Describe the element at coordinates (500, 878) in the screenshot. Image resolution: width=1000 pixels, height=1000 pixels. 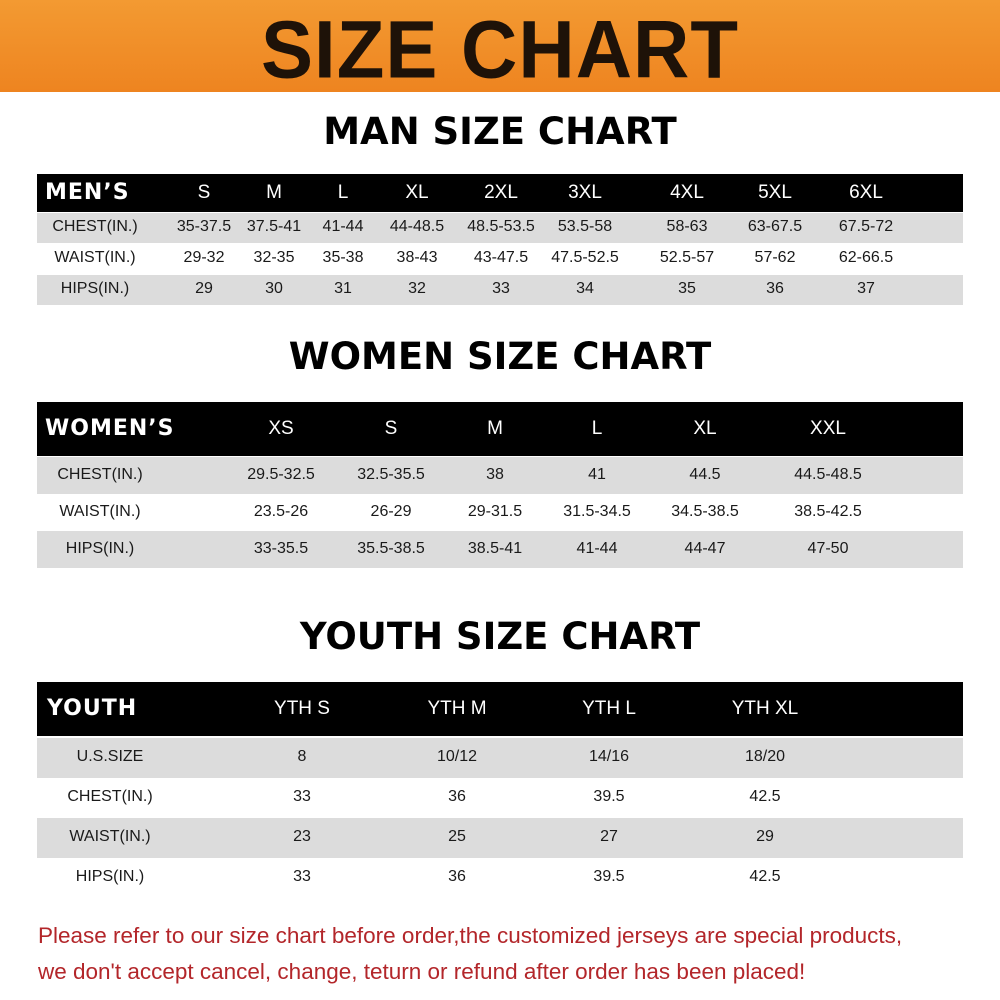
I see `table-row: HIPS(IN.) 33 36 39.5 42.5` at that location.